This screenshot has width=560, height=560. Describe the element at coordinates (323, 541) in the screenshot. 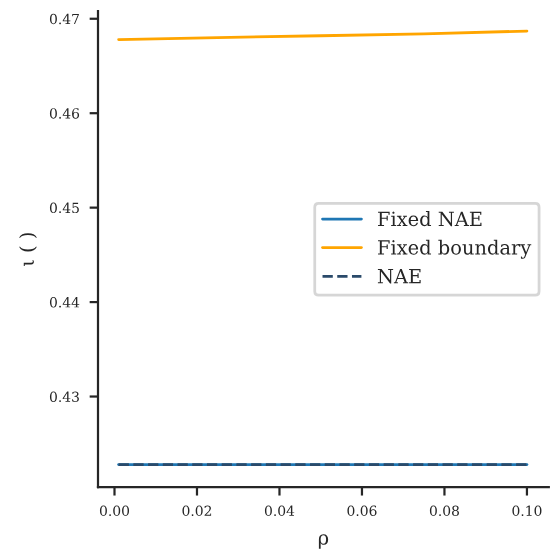

I see `x-axis-title: ρ` at that location.